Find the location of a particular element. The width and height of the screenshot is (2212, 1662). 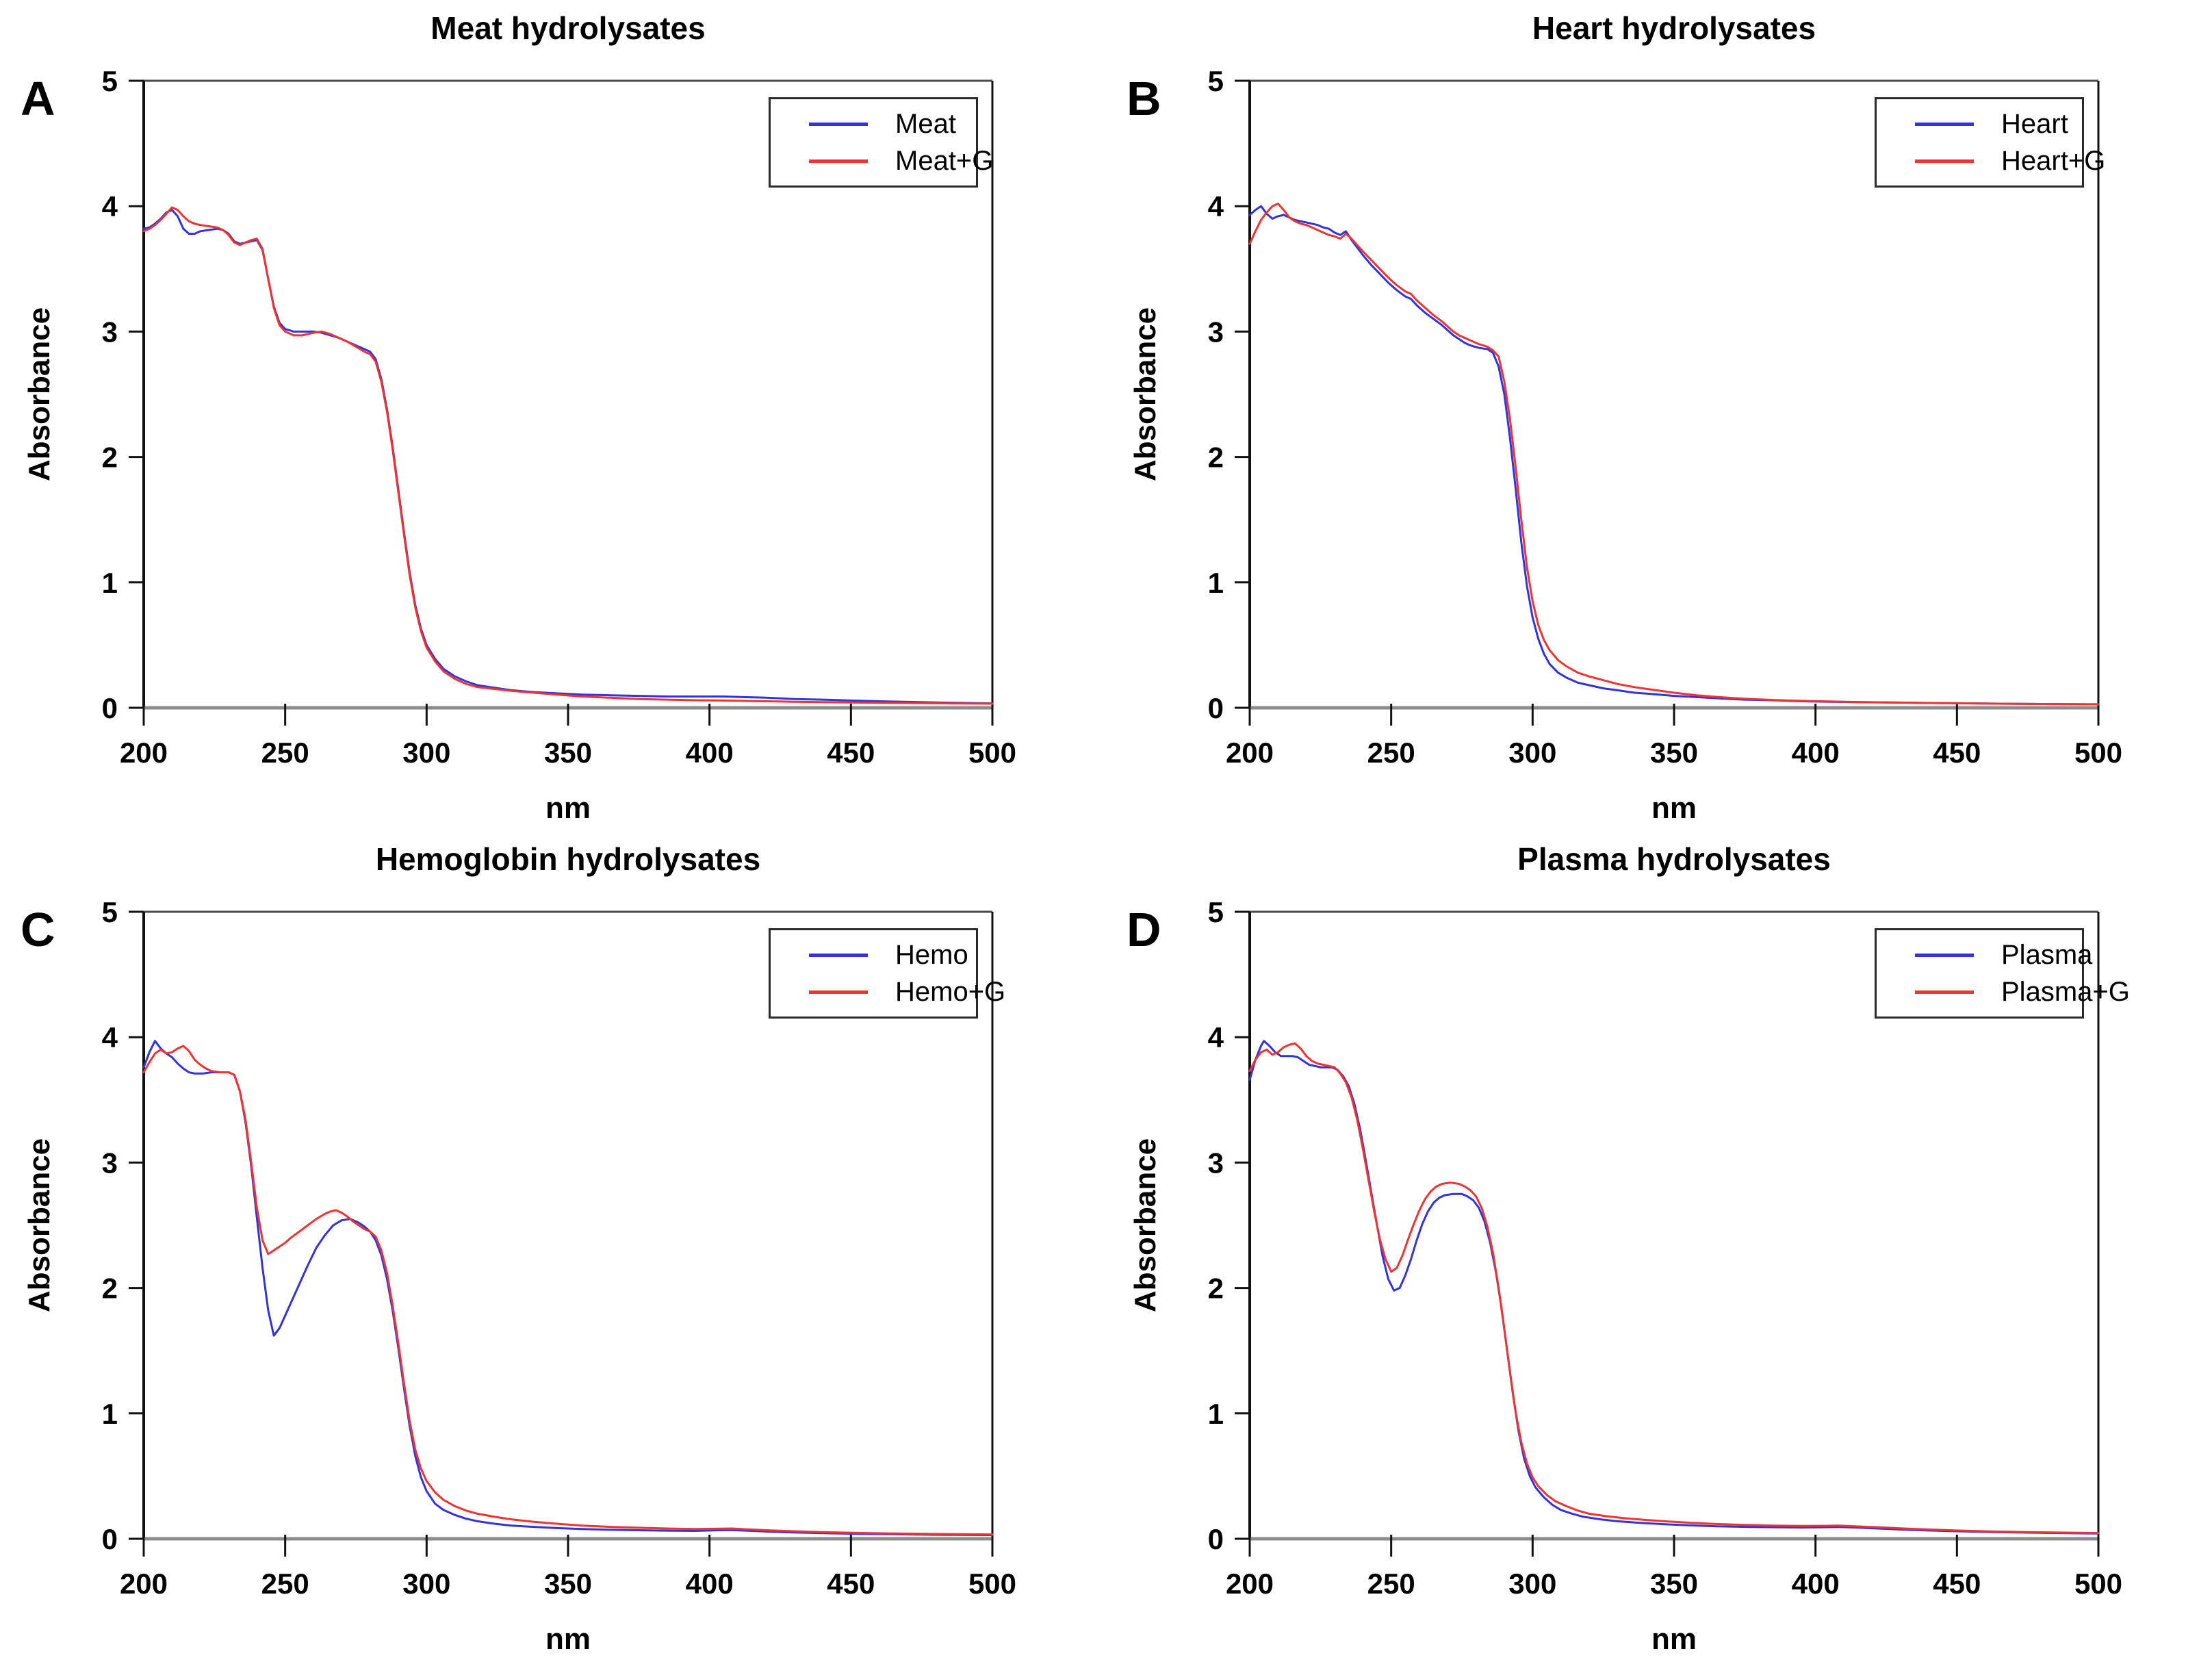

legend-label: Plasma+G is located at coordinates (2065, 992).